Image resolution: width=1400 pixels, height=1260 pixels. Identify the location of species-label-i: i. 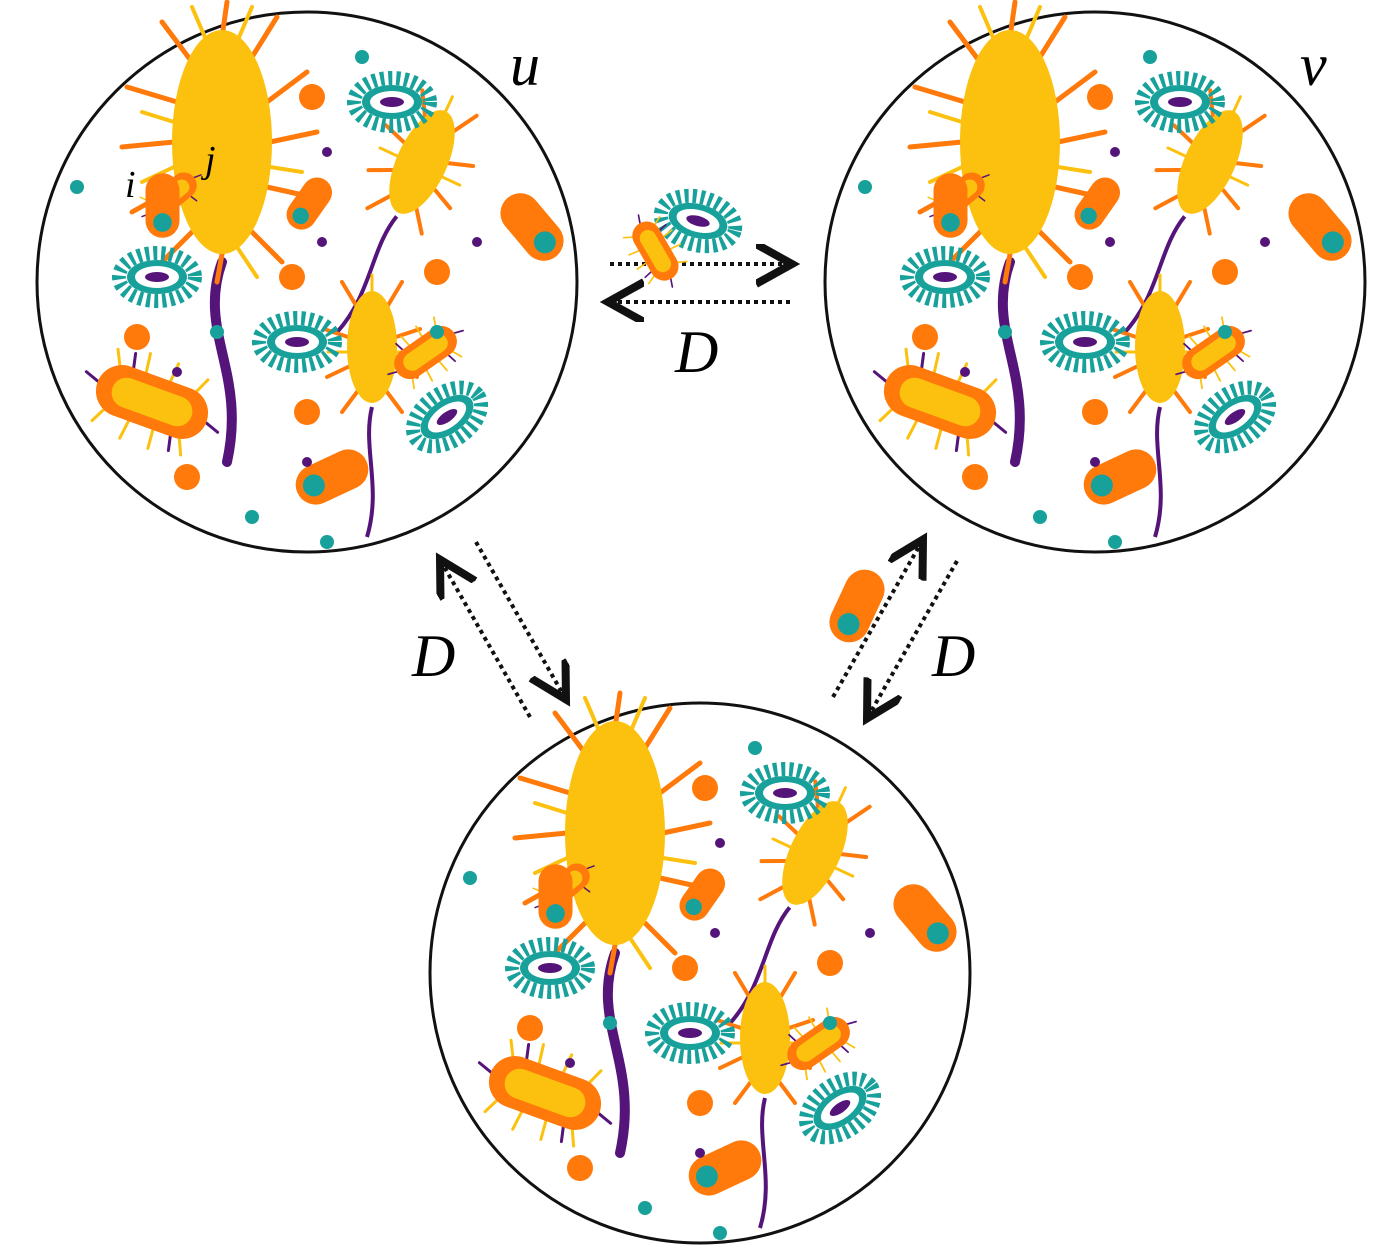
(130, 185).